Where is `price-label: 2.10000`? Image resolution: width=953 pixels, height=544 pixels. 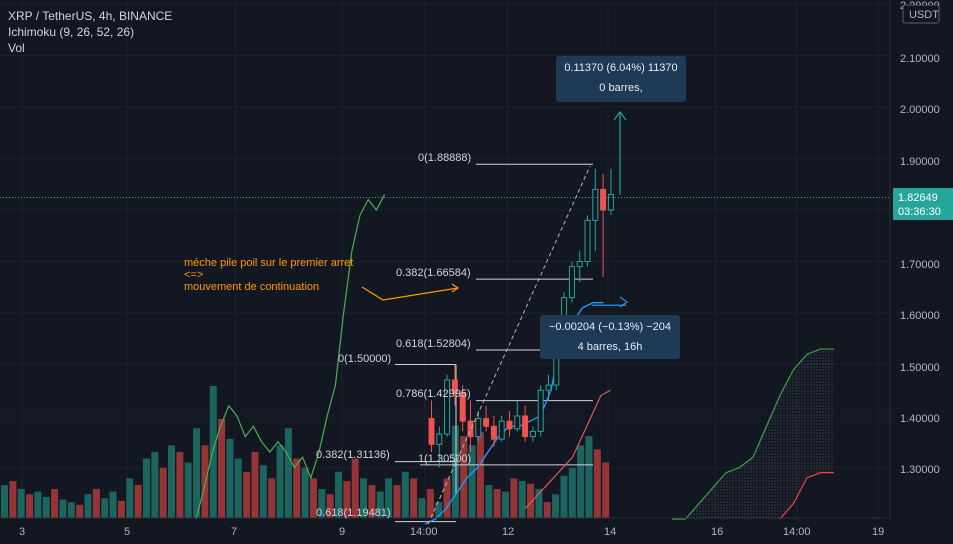
price-label: 2.10000 is located at coordinates (920, 59).